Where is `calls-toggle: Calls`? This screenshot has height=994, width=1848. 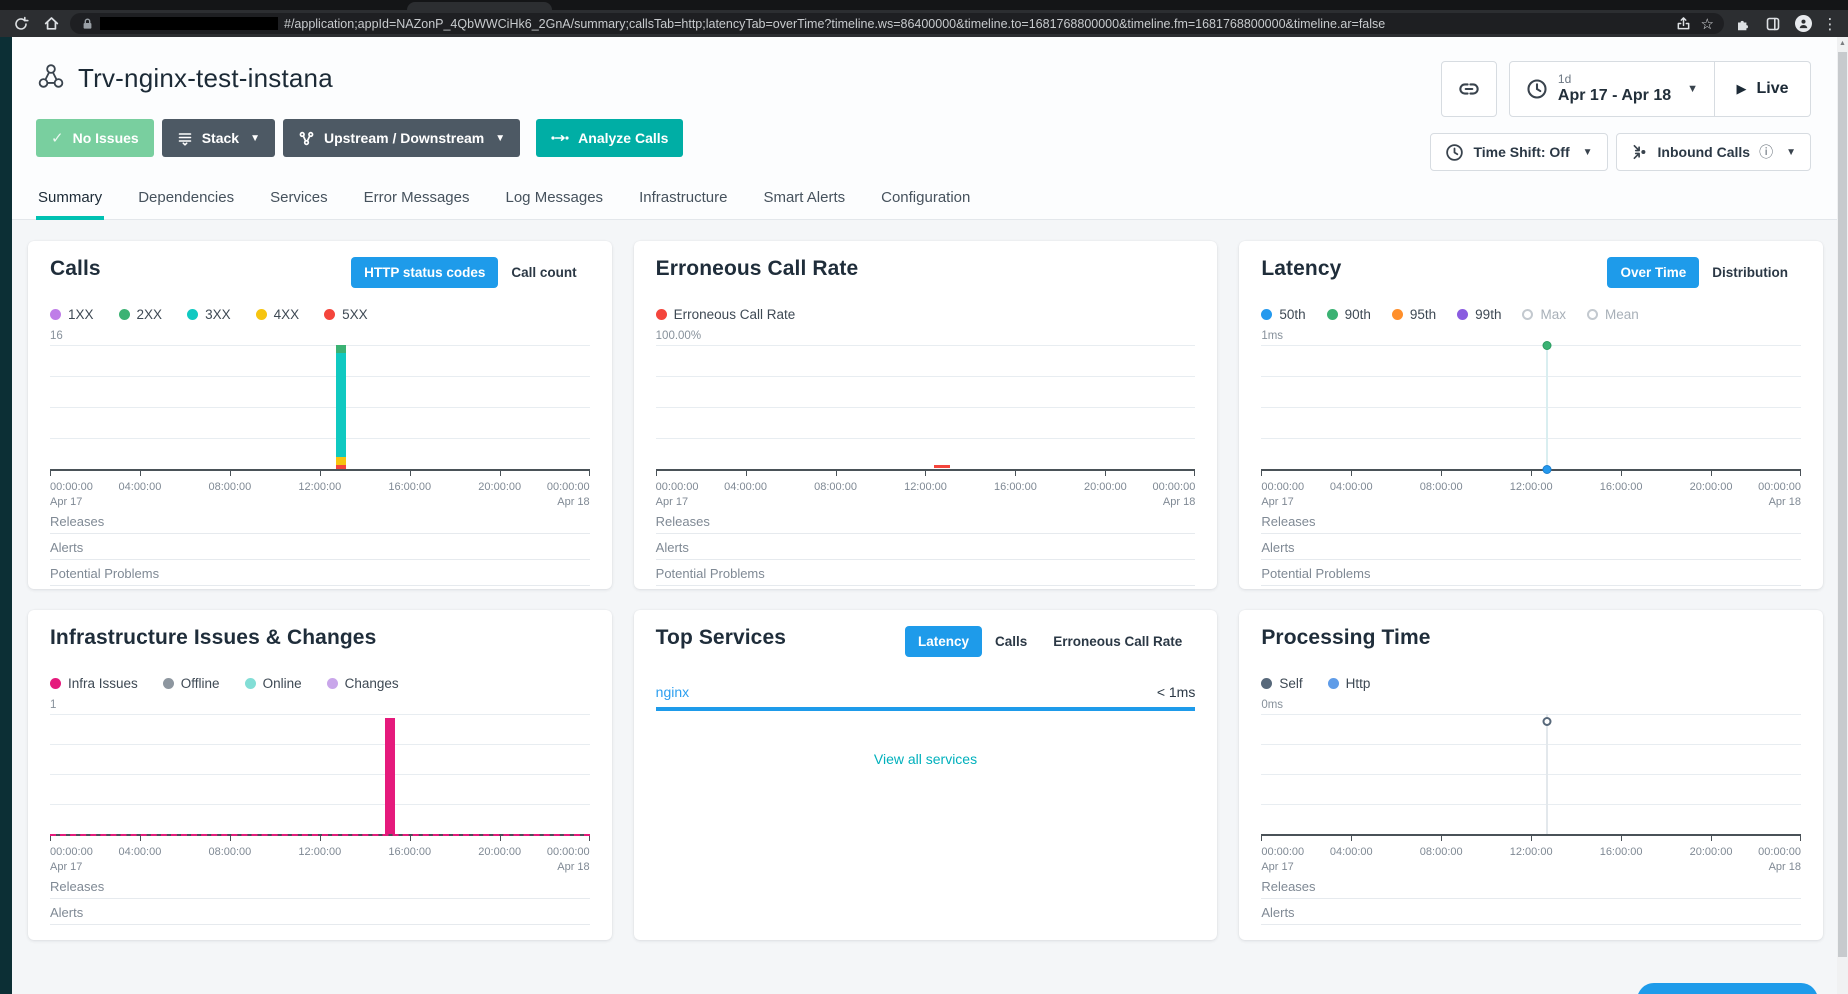 calls-toggle: Calls is located at coordinates (1011, 641).